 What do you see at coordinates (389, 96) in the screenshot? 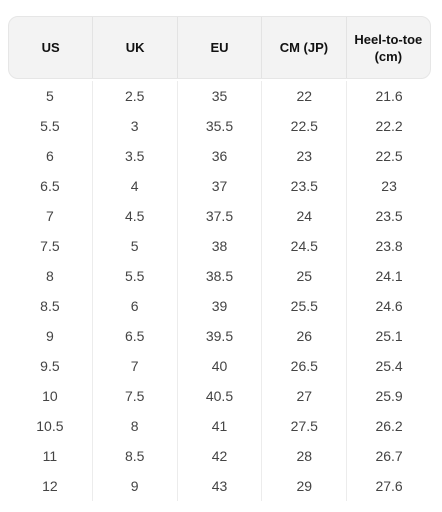
I see `table-cell: 21.6` at bounding box center [389, 96].